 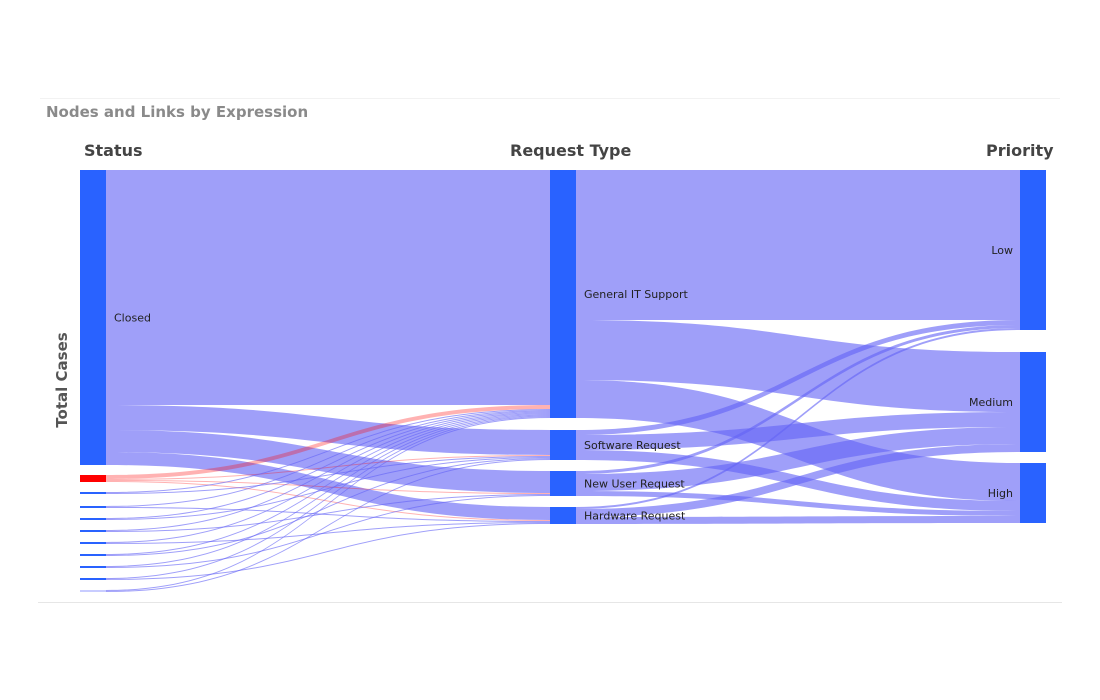 I want to click on link-s3-sw, so click(x=328, y=475).